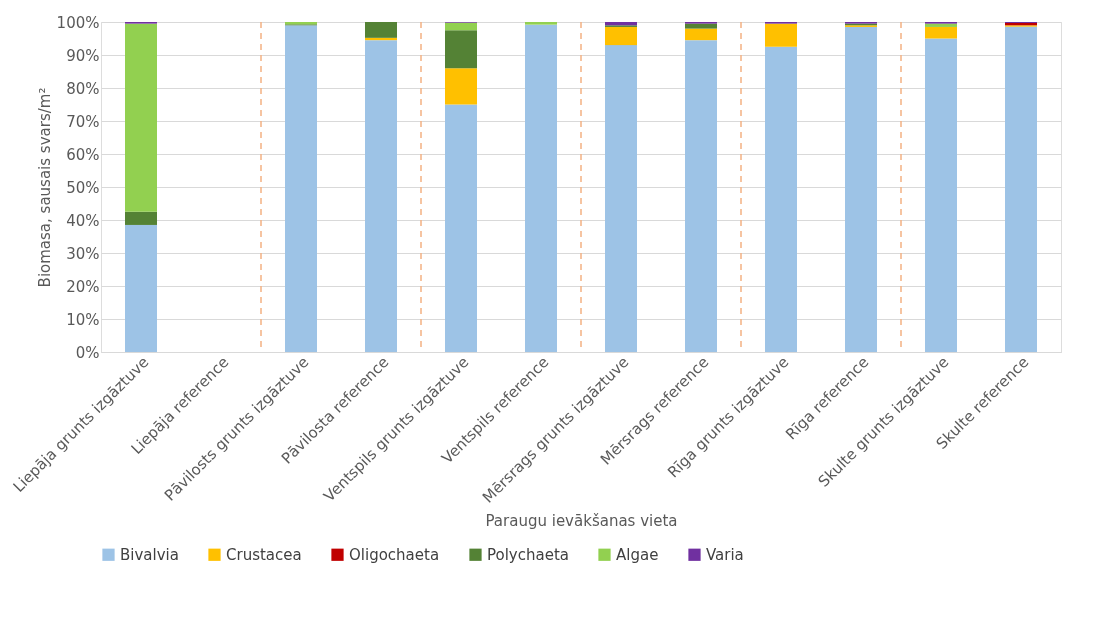 This screenshot has width=1094, height=640. Describe the element at coordinates (44, 187) in the screenshot. I see `y-axis-title: Biomasa, sausais svars/m²` at that location.